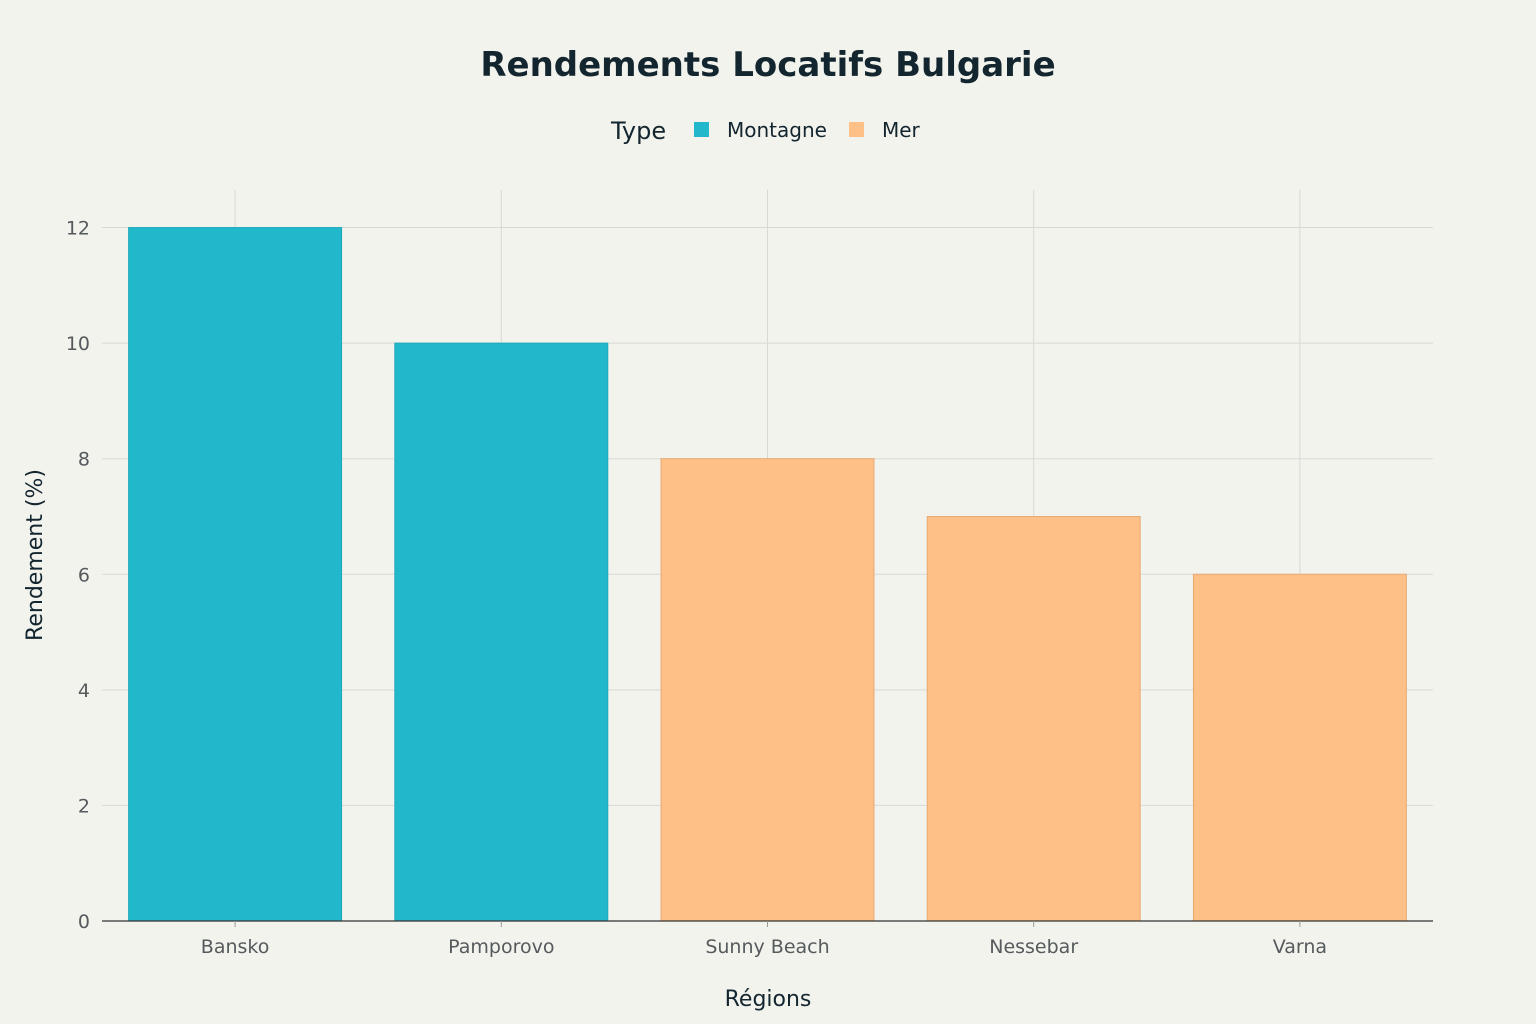 The width and height of the screenshot is (1536, 1024). Describe the element at coordinates (78, 344) in the screenshot. I see `y-tick-label: 10` at that location.